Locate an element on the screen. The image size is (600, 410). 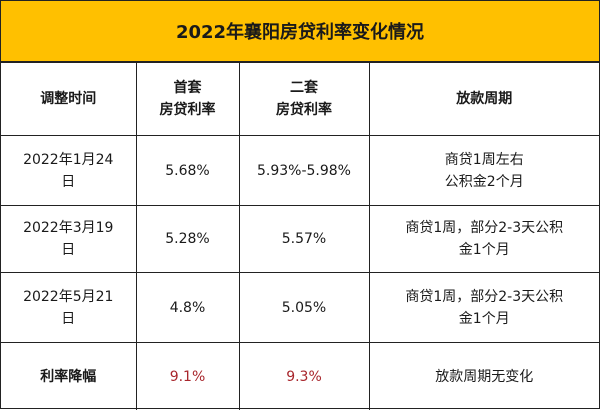
summary-first-rate-drop: 9.1% is located at coordinates (187, 376).